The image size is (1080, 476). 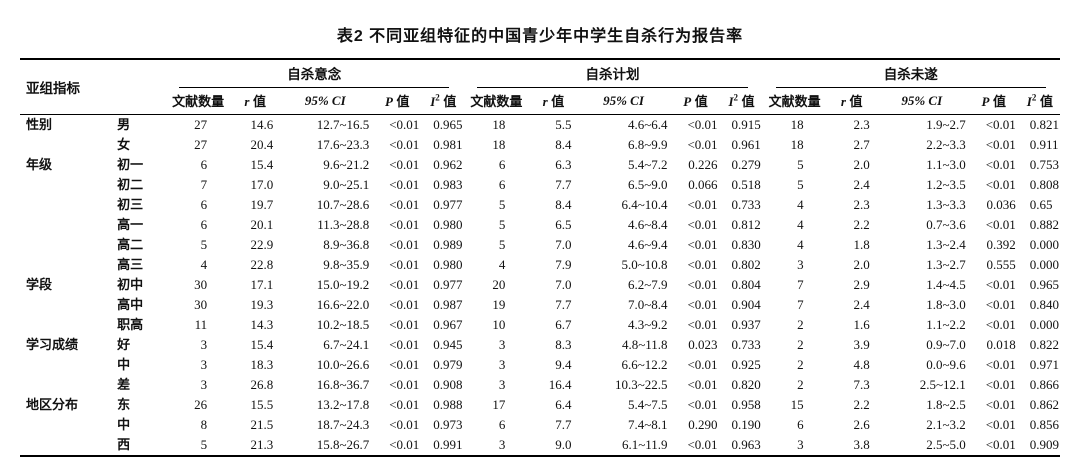 I want to click on cell-ideation-r-value: 17.0, so click(x=262, y=184).